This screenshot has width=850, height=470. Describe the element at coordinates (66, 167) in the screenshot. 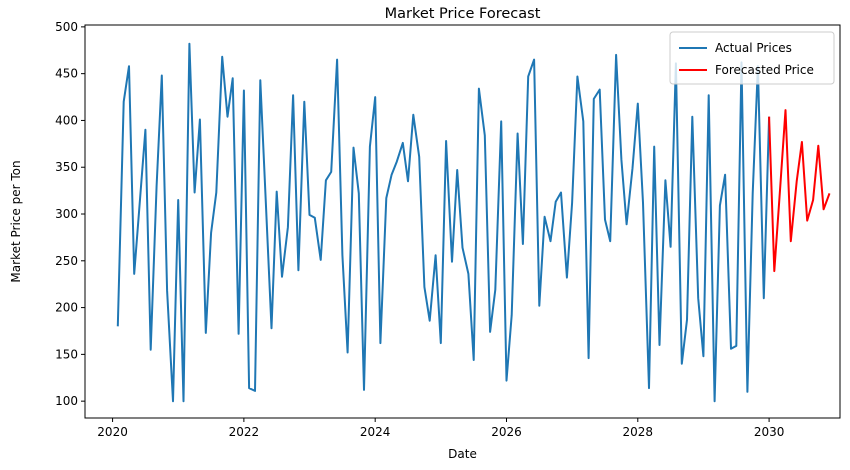

I see `y-tick-label: 350` at that location.